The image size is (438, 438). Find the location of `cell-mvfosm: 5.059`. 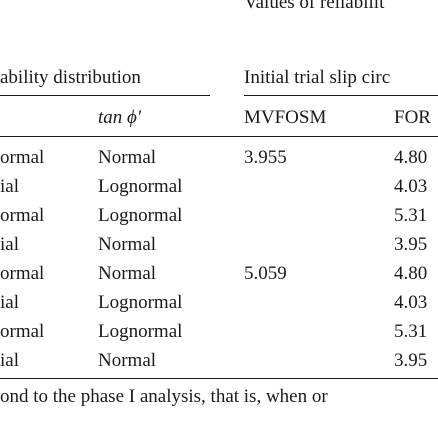

cell-mvfosm: 5.059 is located at coordinates (265, 273).